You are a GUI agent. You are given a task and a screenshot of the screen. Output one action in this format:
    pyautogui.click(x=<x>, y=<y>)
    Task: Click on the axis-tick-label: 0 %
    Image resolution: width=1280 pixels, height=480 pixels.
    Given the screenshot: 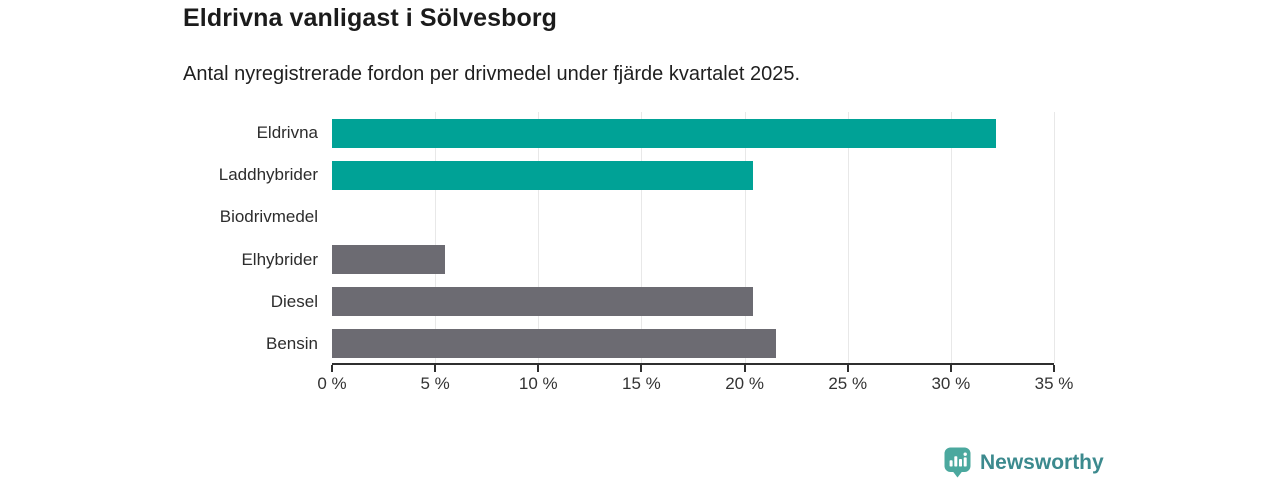 What is the action you would take?
    pyautogui.click(x=332, y=383)
    